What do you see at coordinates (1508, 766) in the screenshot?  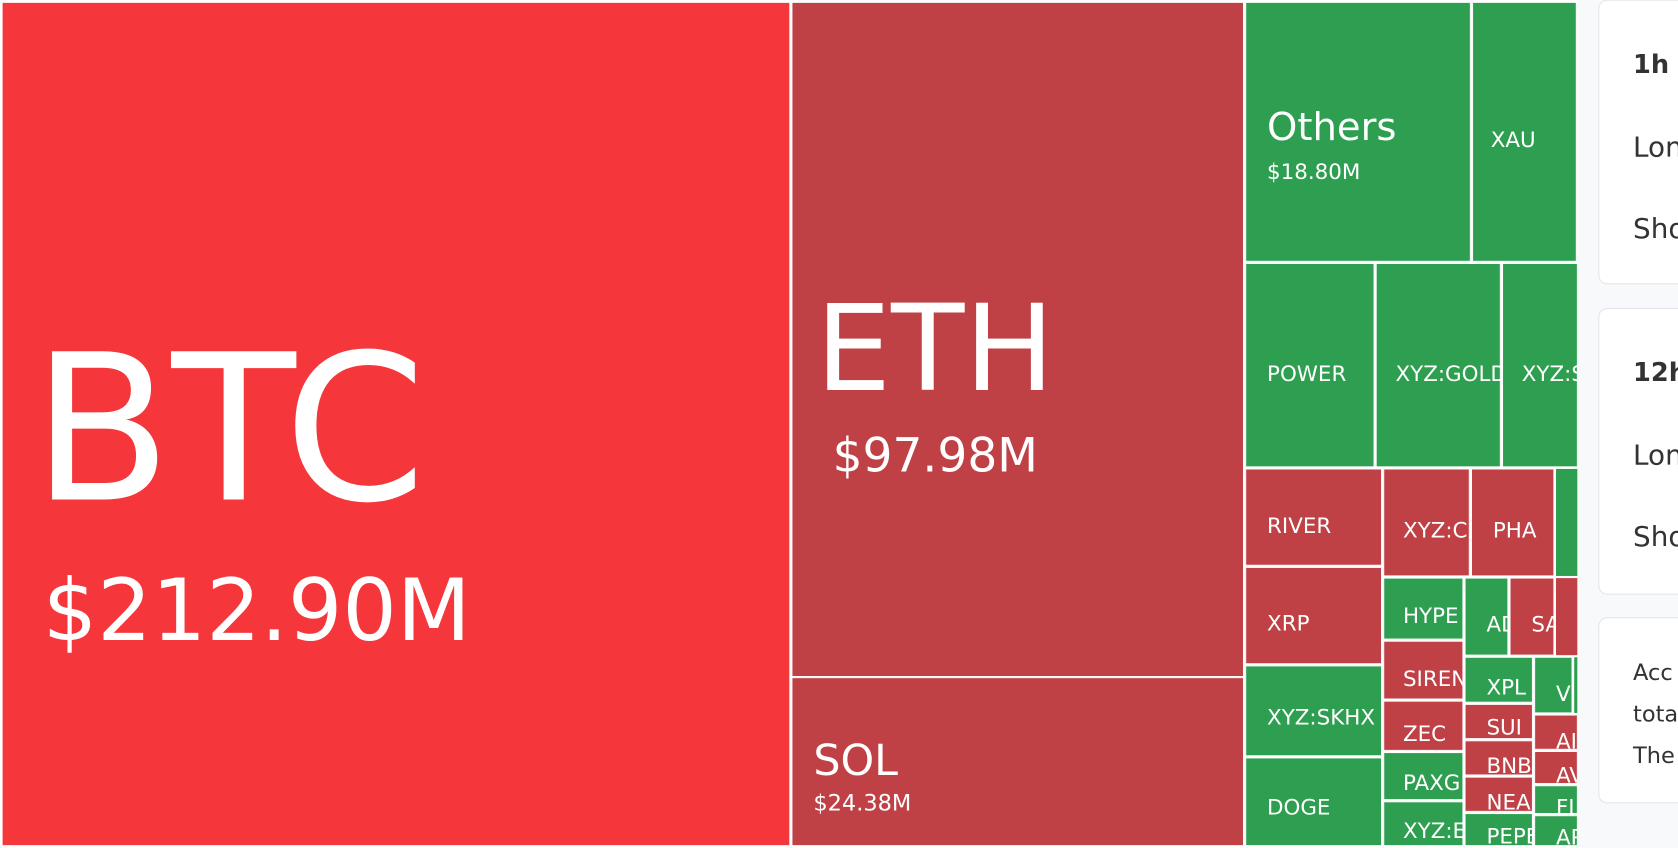 I see `tile-label: BNB` at bounding box center [1508, 766].